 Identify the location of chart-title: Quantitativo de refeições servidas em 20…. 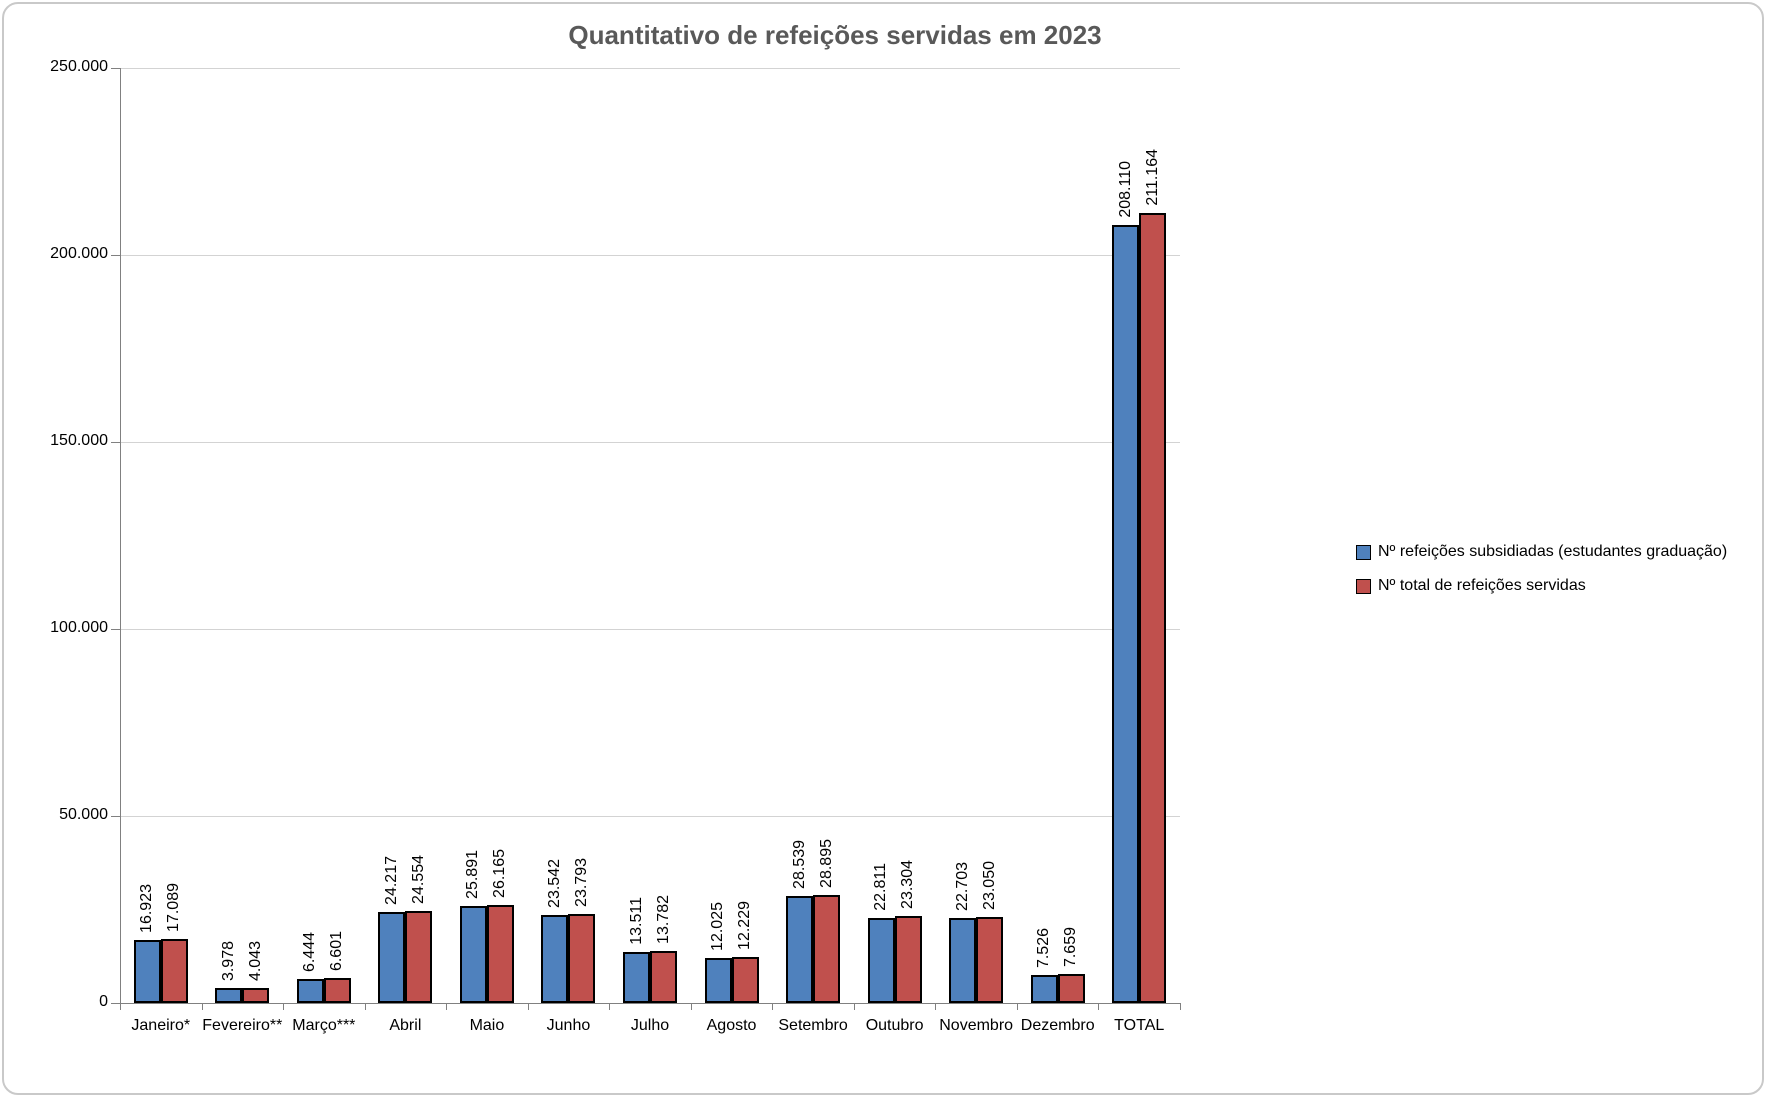
(835, 35).